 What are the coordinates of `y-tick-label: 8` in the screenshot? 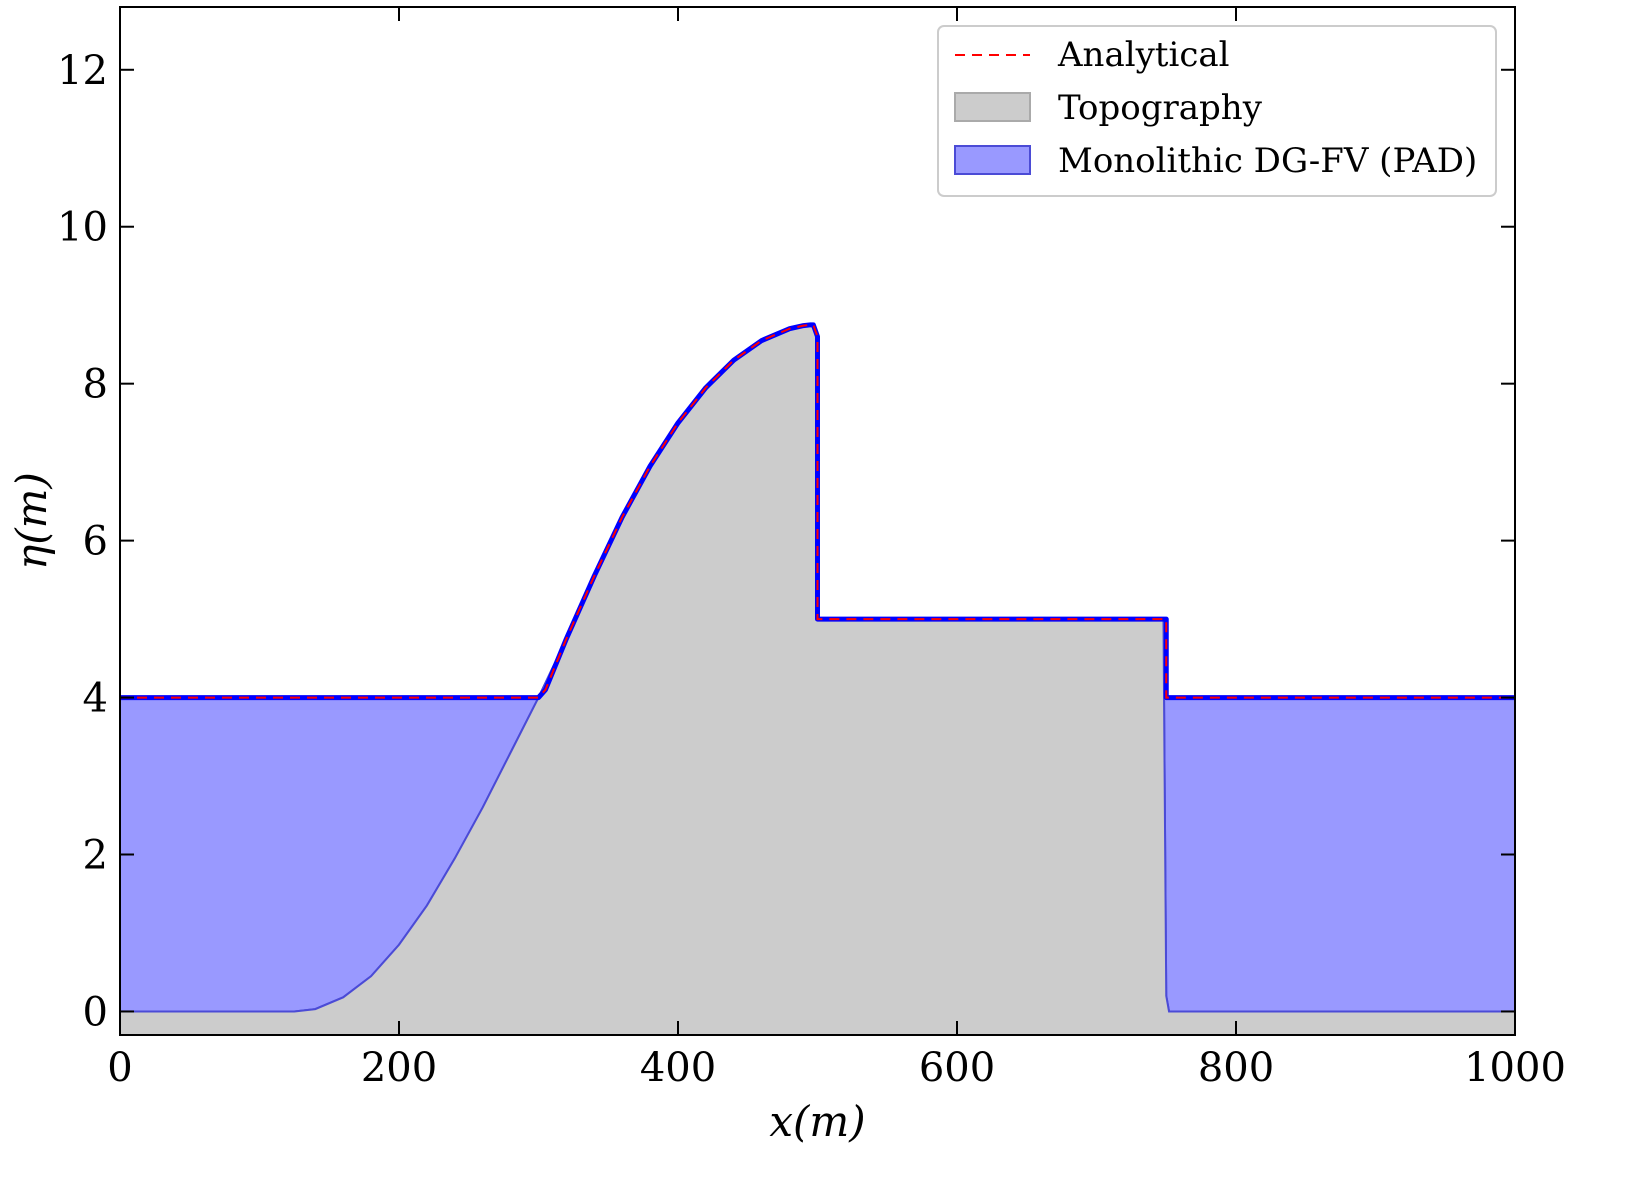 It's located at (95, 385).